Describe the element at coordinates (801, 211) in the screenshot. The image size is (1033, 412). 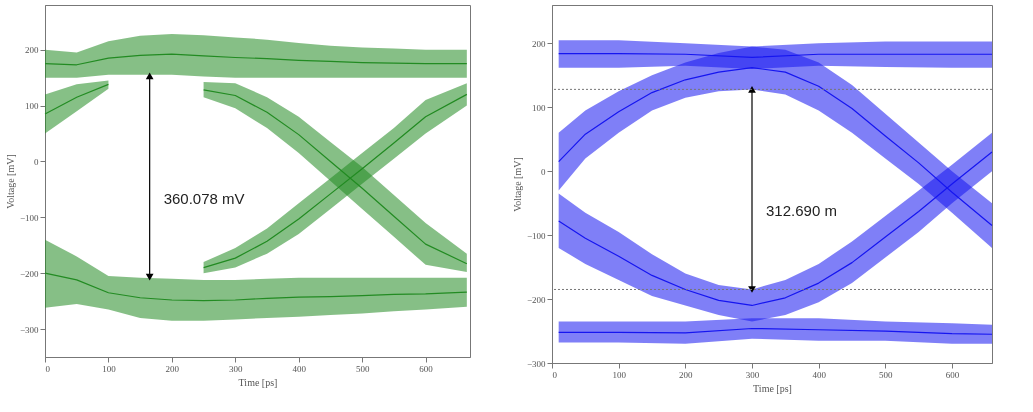
I see `annotation: 312.690 m` at that location.